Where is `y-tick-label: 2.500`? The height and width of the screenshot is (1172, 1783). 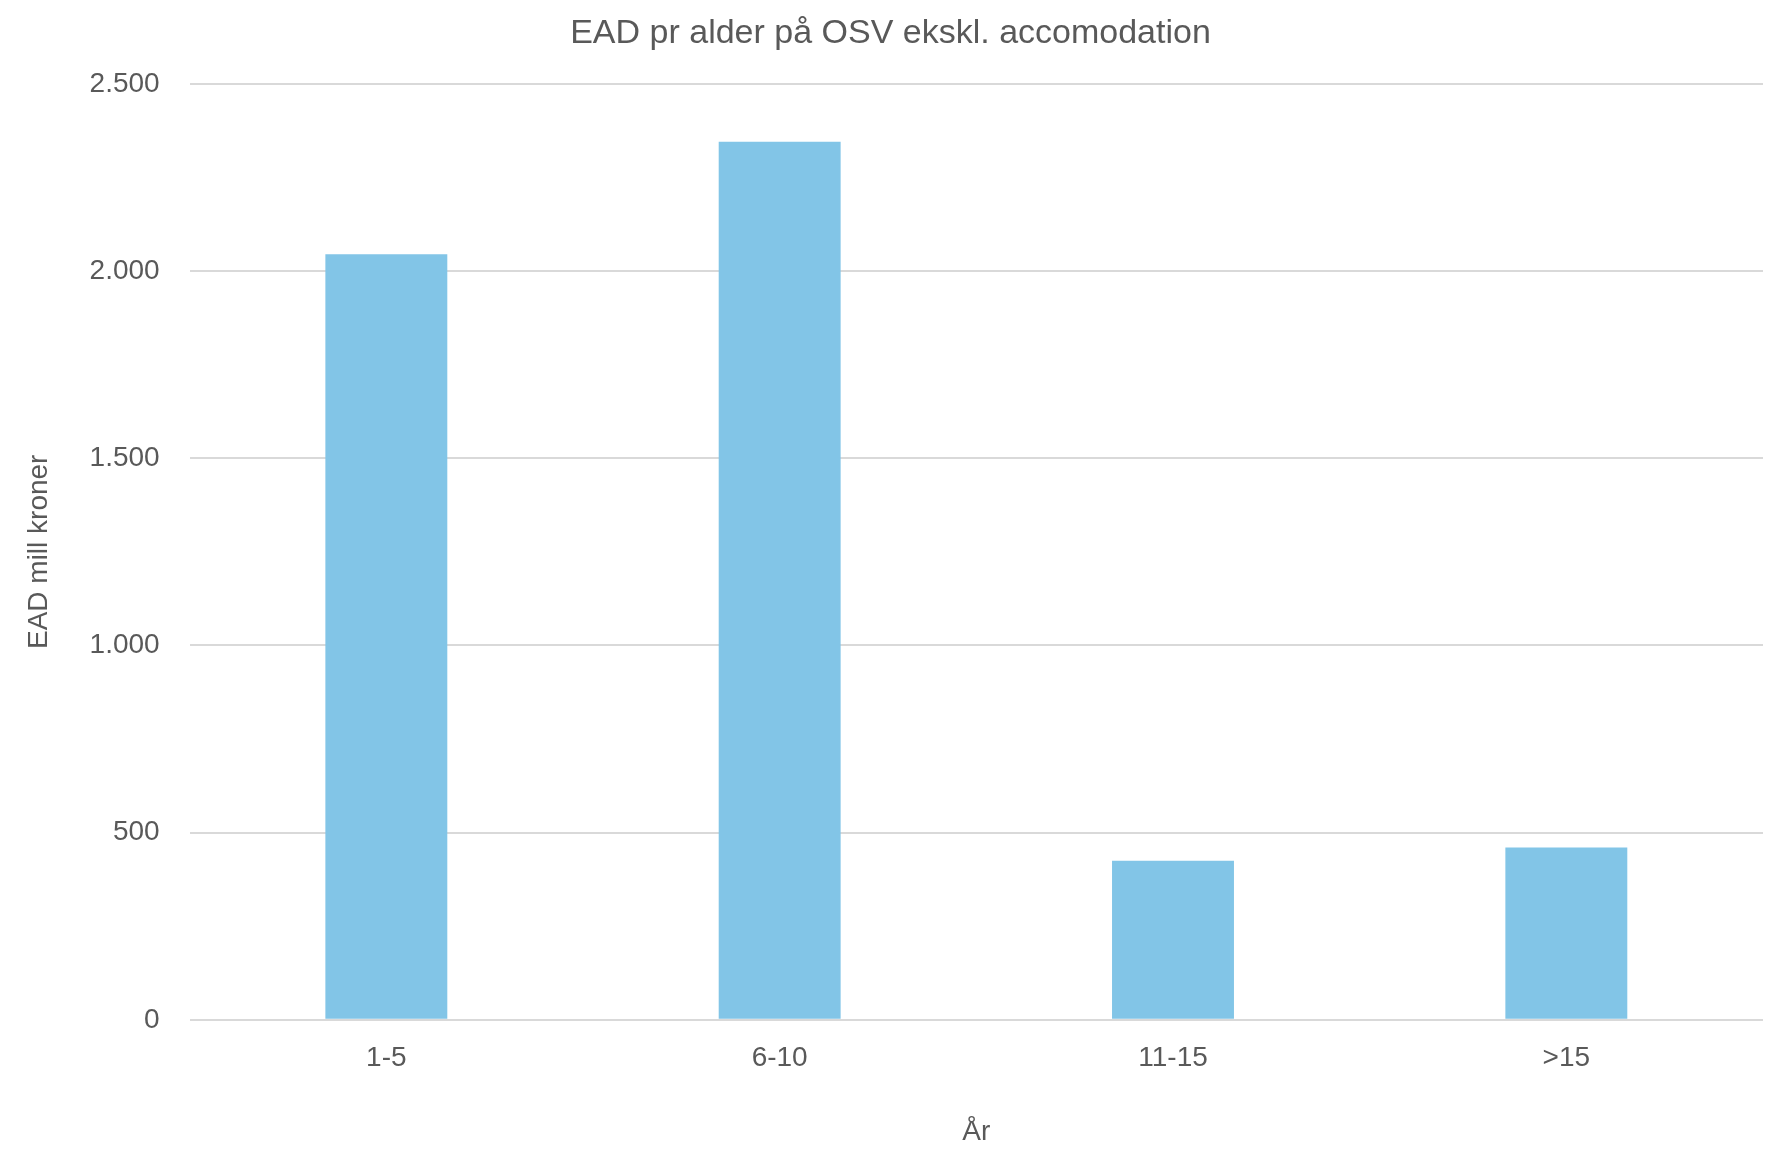
y-tick-label: 2.500 is located at coordinates (124, 82).